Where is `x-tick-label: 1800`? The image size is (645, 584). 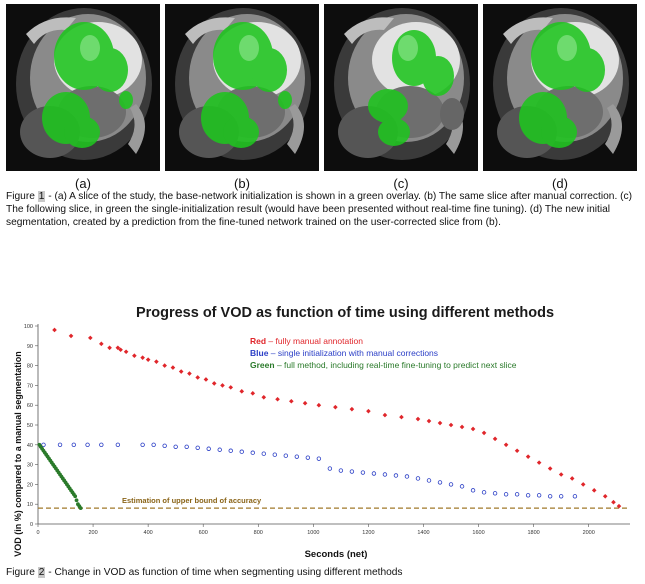 x-tick-label: 1800 is located at coordinates (534, 533).